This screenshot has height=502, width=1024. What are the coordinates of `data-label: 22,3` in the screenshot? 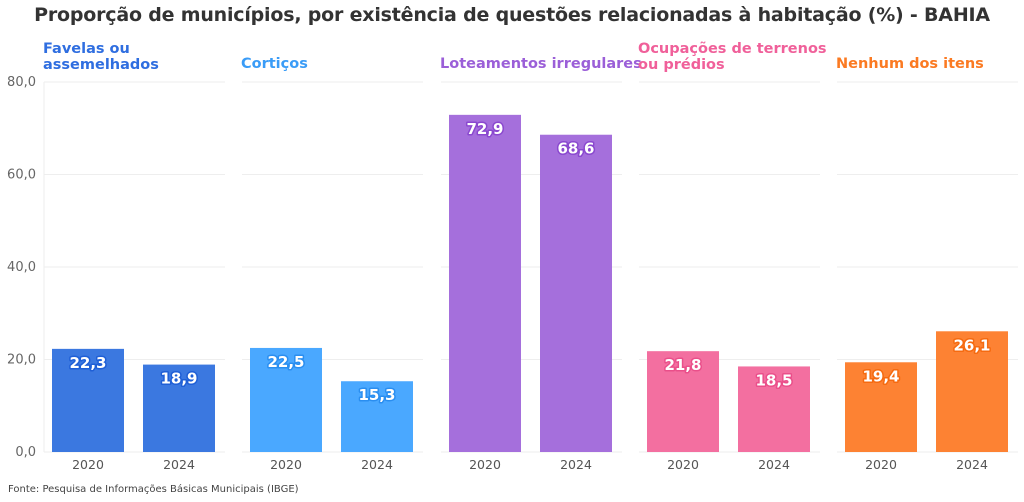 It's located at (87, 363).